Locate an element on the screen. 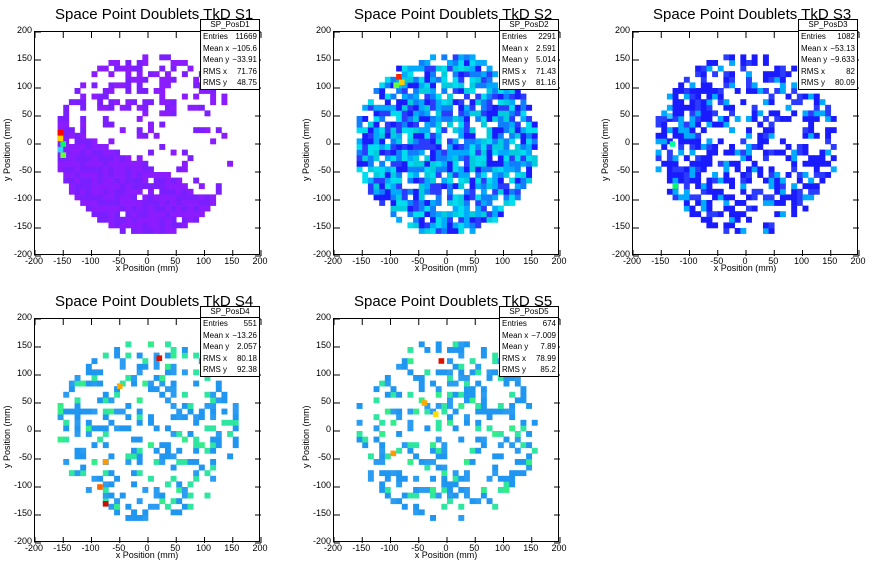  stats-row: RMS y 92.38 is located at coordinates (230, 370).